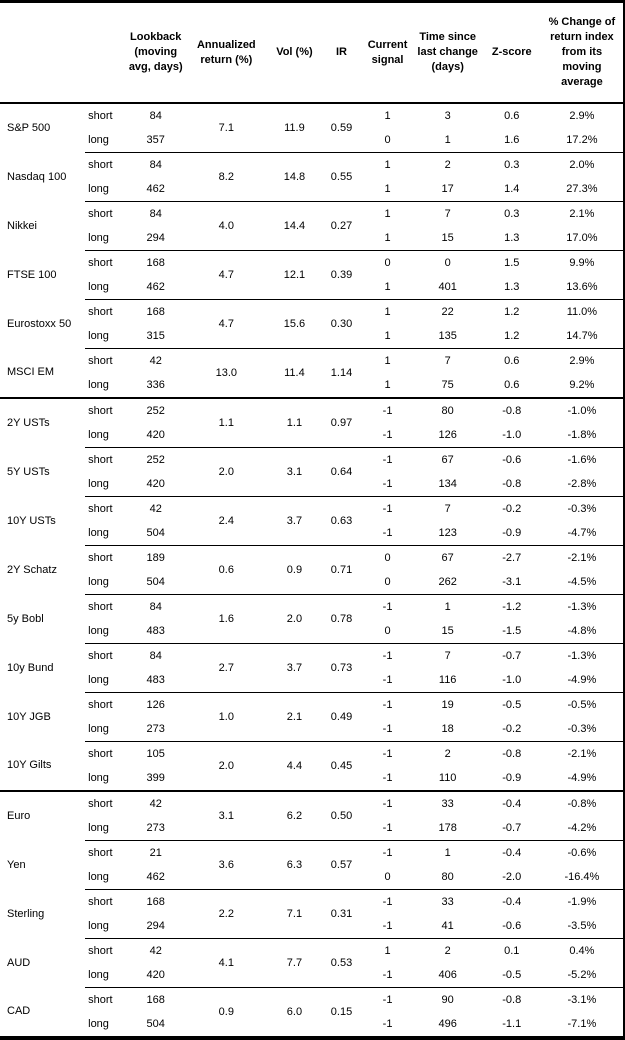  What do you see at coordinates (341, 52) in the screenshot?
I see `col-header-ir: IR` at bounding box center [341, 52].